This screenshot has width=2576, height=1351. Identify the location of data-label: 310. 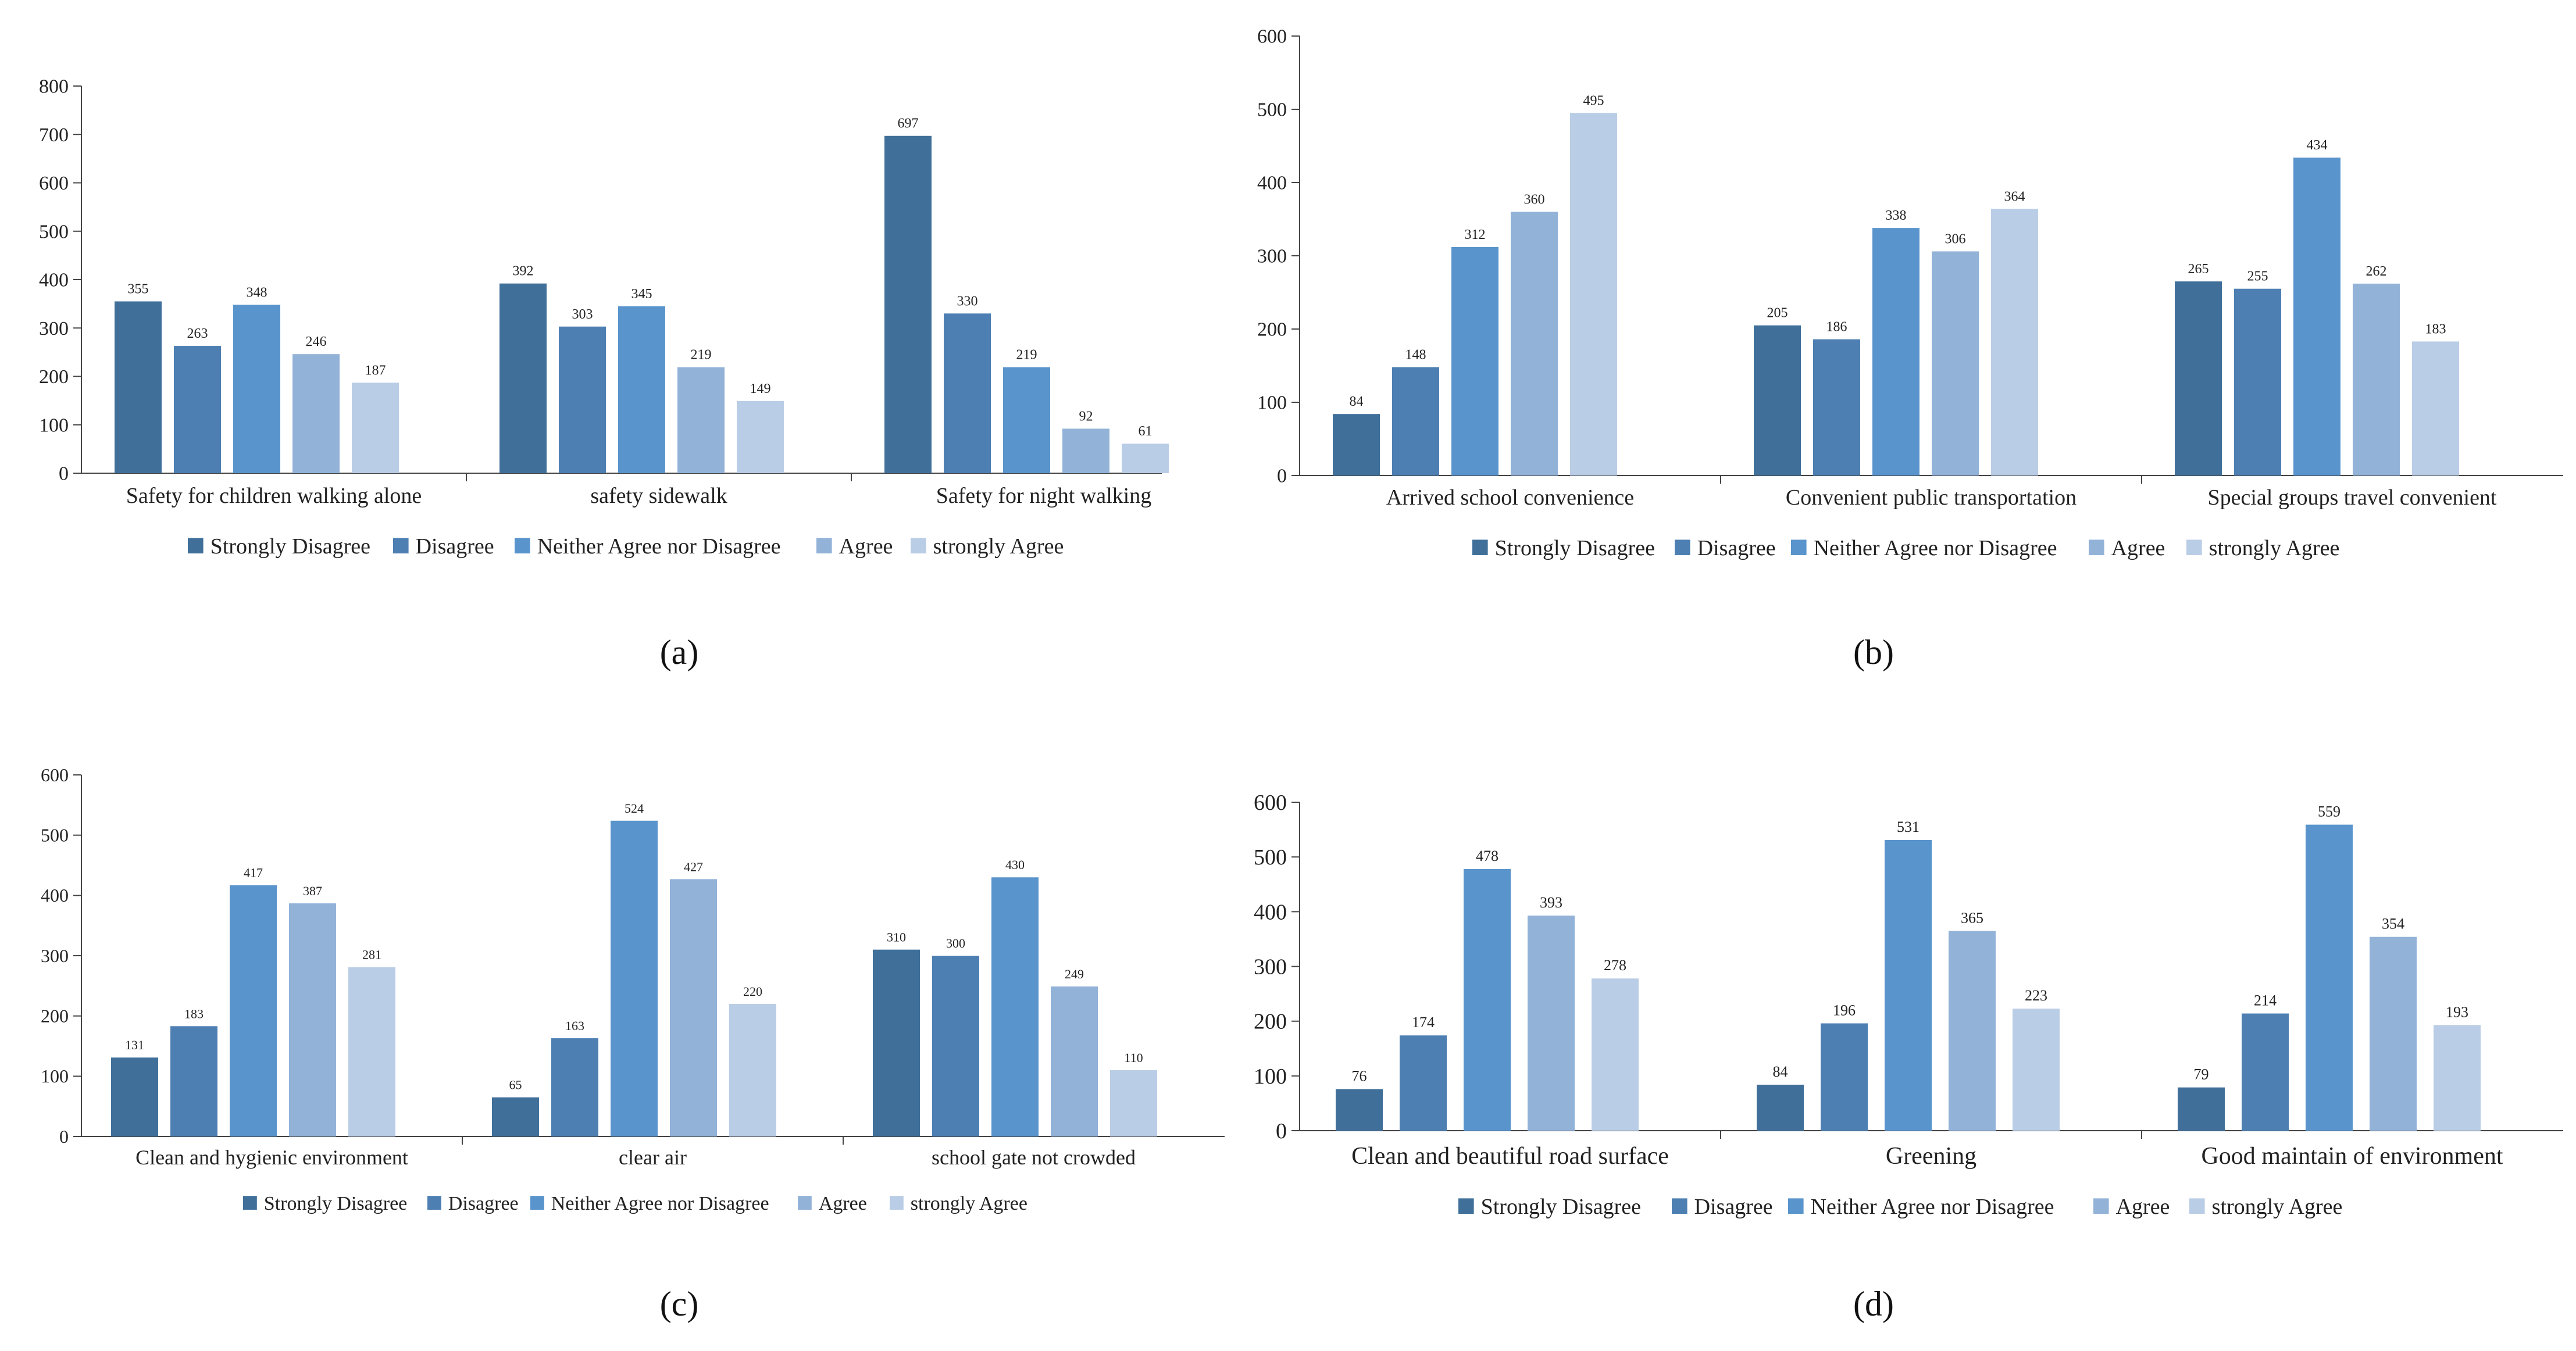
(897, 937).